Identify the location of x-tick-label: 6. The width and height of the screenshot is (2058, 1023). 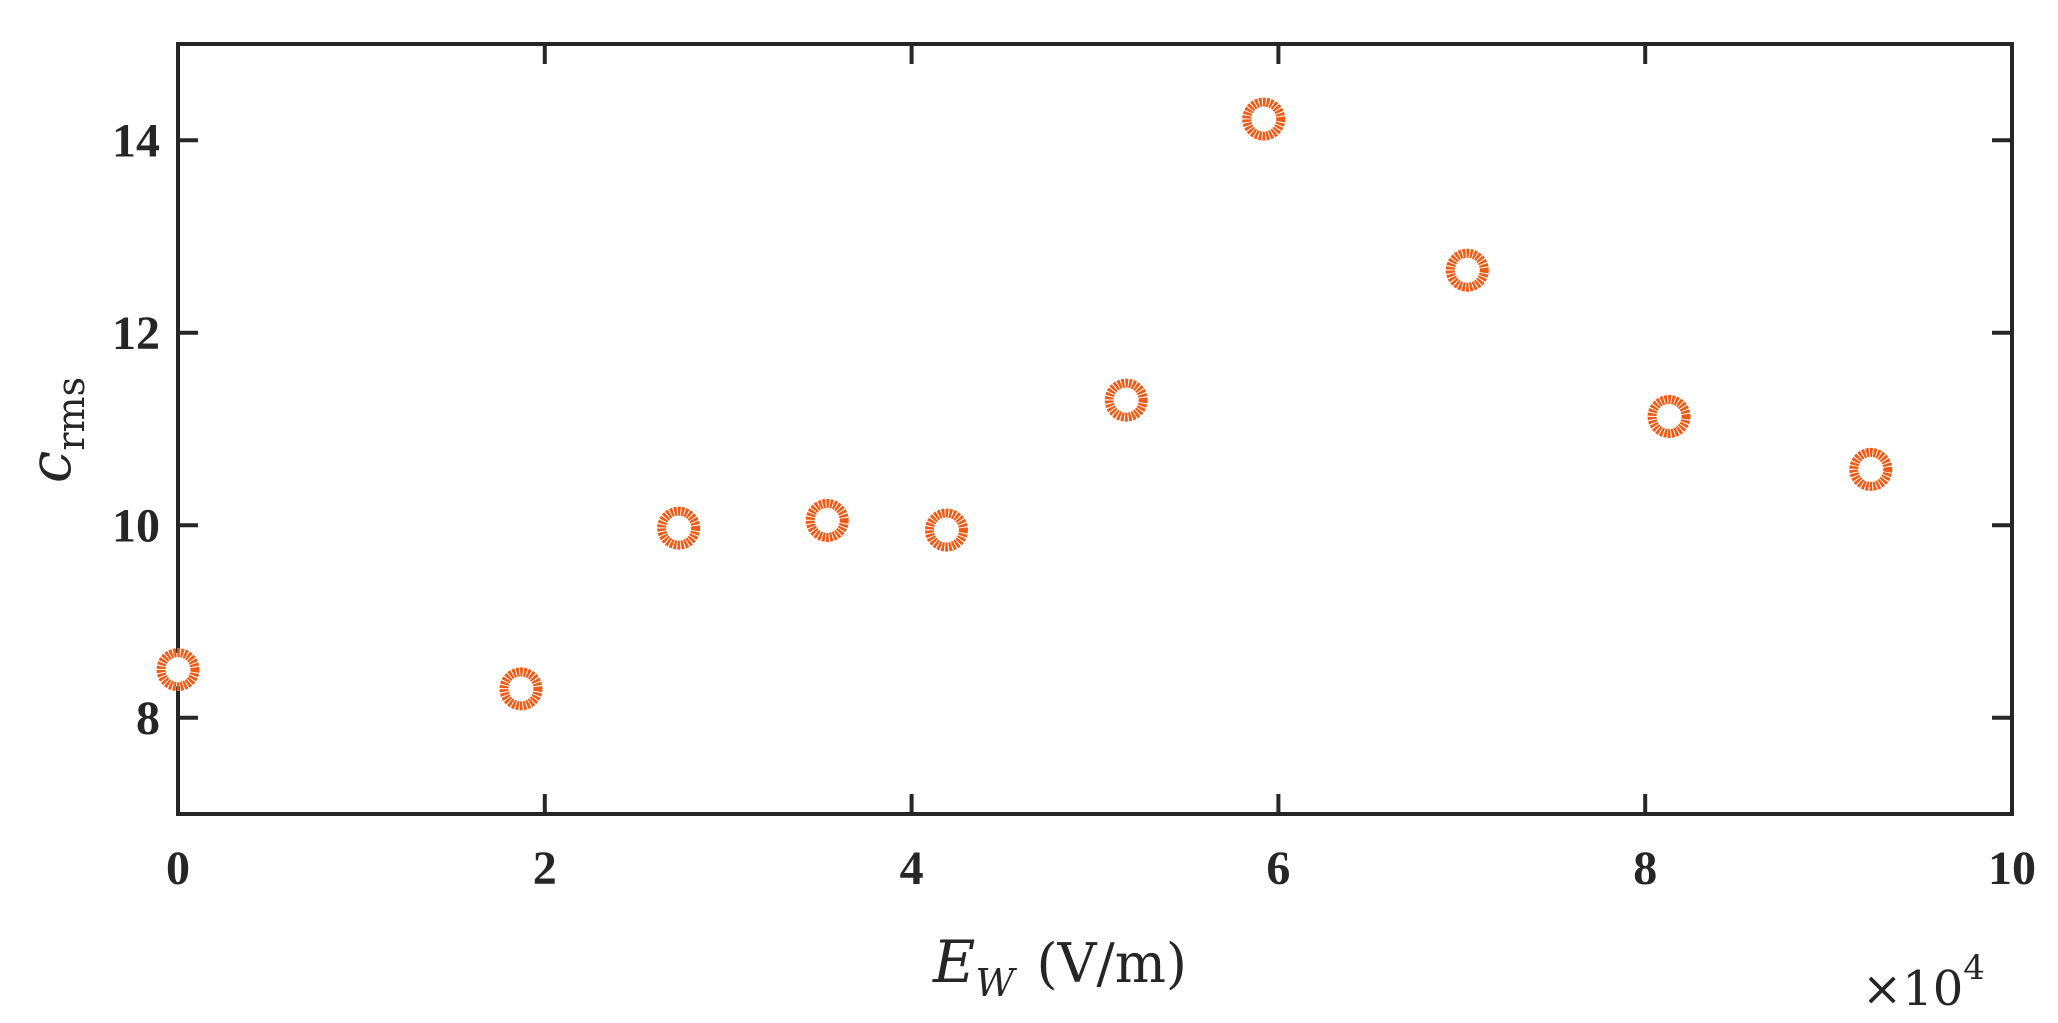
(1278, 868).